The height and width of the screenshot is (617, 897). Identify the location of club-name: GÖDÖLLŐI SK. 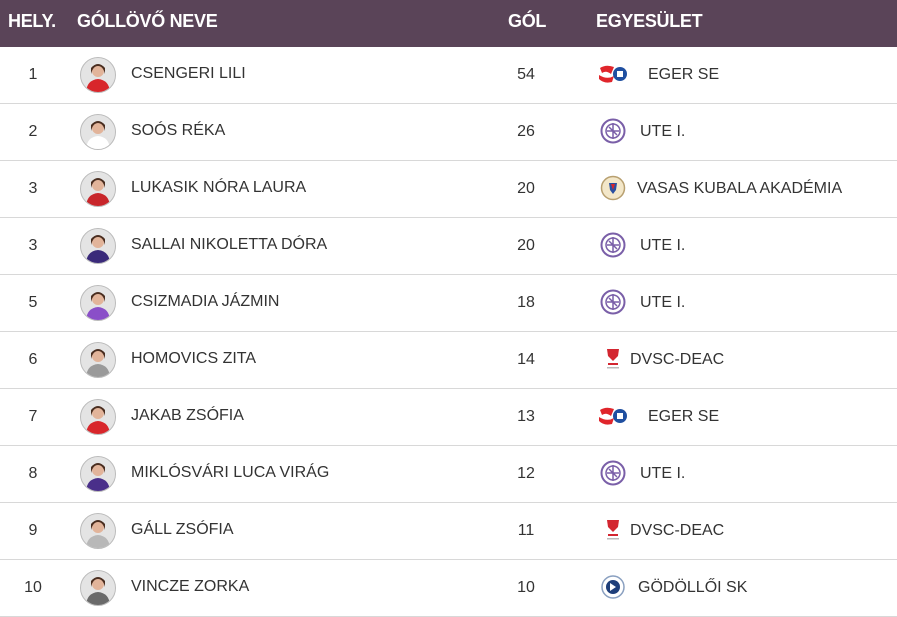
(693, 587).